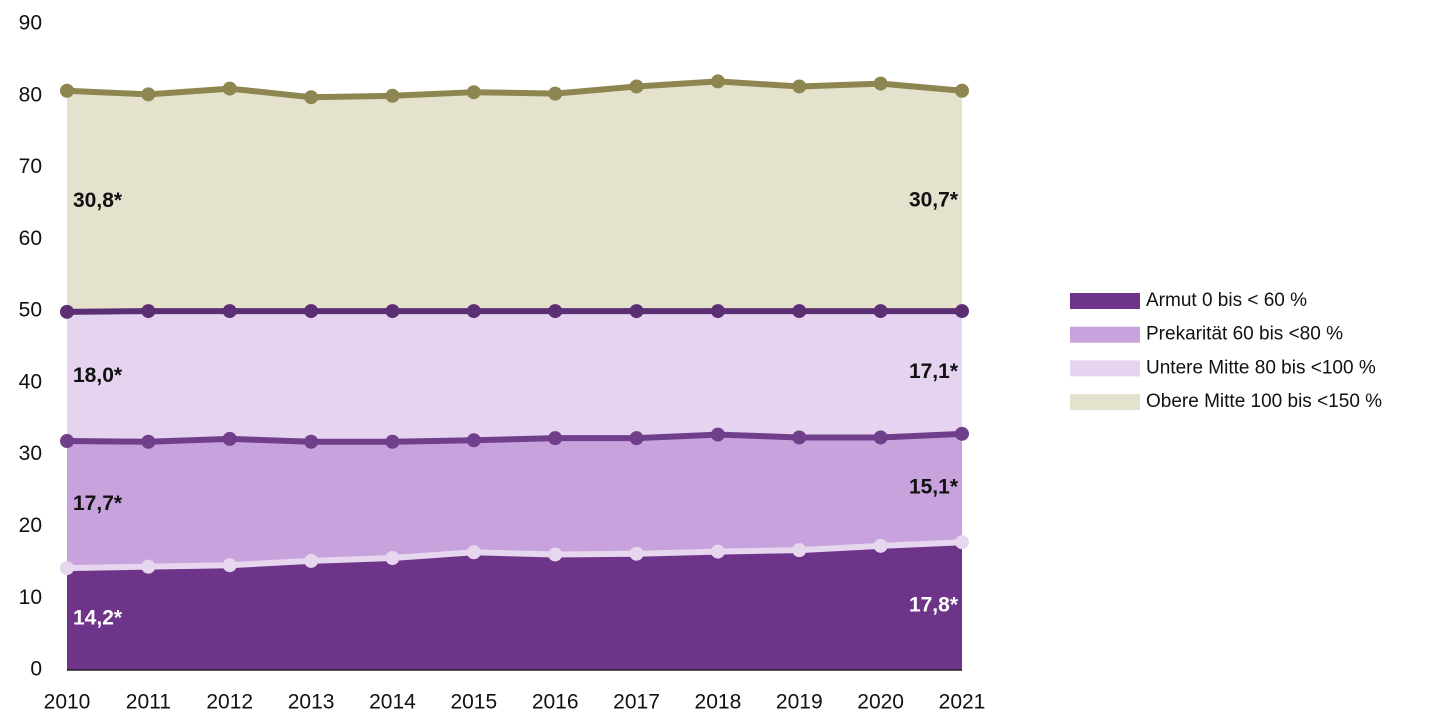 This screenshot has height=722, width=1437. What do you see at coordinates (1226, 300) in the screenshot?
I see `legend-label: Armut 0 bis < 60 %` at bounding box center [1226, 300].